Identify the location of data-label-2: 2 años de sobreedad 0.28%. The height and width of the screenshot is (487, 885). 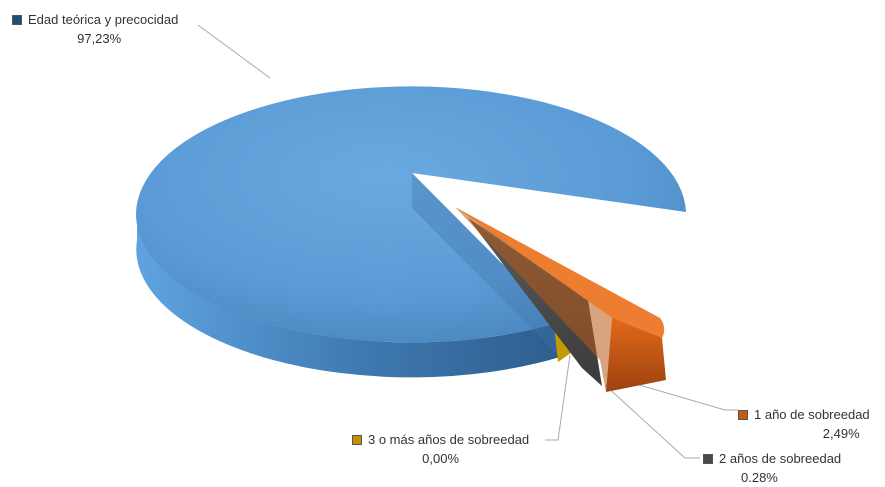
(772, 468).